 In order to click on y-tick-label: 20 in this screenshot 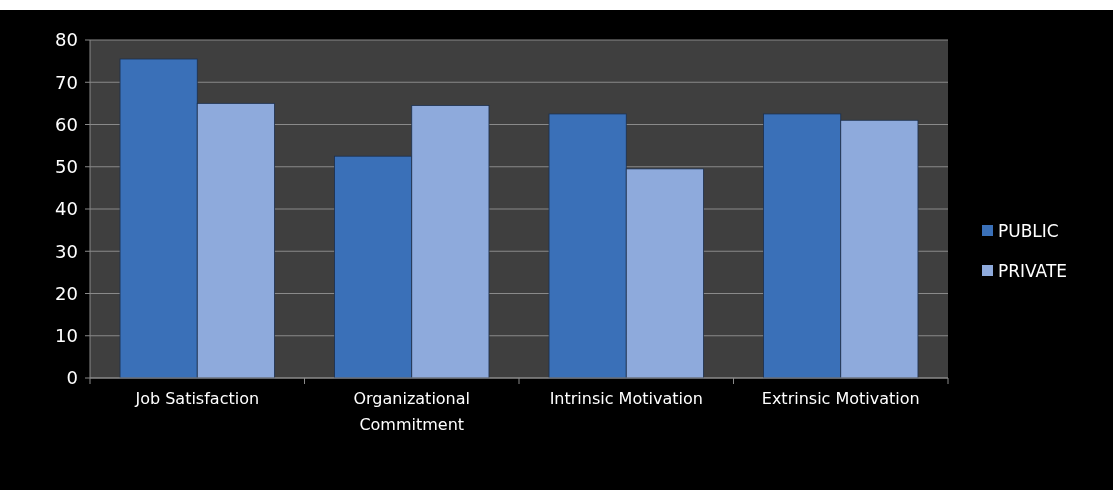, I will do `click(66, 293)`.